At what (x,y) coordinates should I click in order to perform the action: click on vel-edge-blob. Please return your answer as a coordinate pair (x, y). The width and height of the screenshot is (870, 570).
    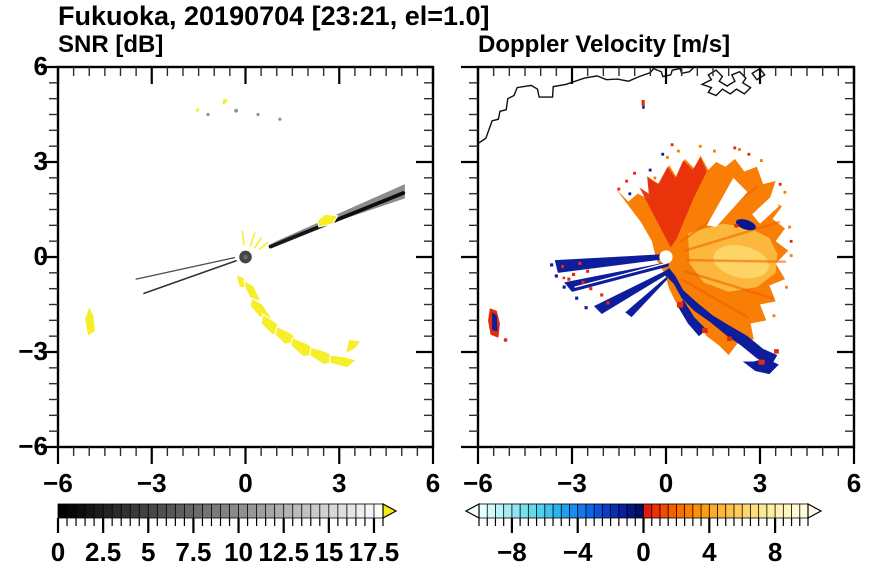
    Looking at the image, I should click on (498, 325).